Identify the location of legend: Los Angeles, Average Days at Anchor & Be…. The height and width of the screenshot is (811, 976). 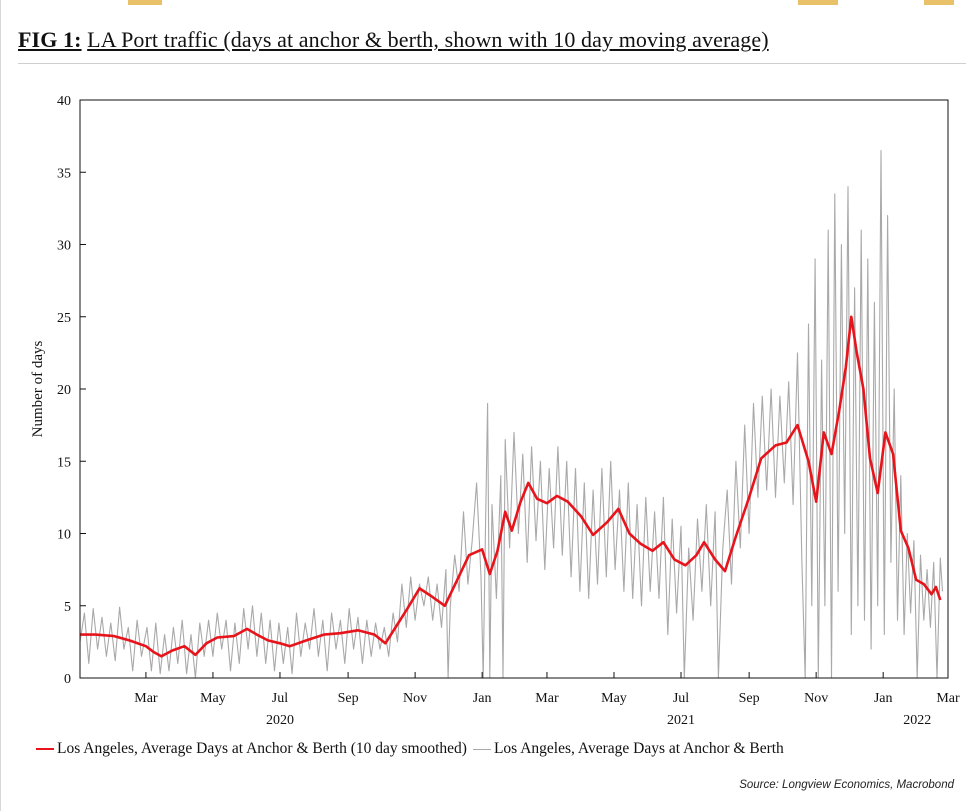
(410, 749).